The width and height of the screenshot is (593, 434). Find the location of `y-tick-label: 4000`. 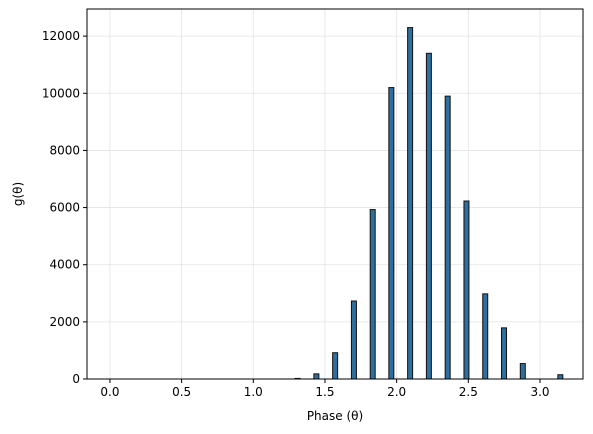

y-tick-label: 4000 is located at coordinates (64, 265).